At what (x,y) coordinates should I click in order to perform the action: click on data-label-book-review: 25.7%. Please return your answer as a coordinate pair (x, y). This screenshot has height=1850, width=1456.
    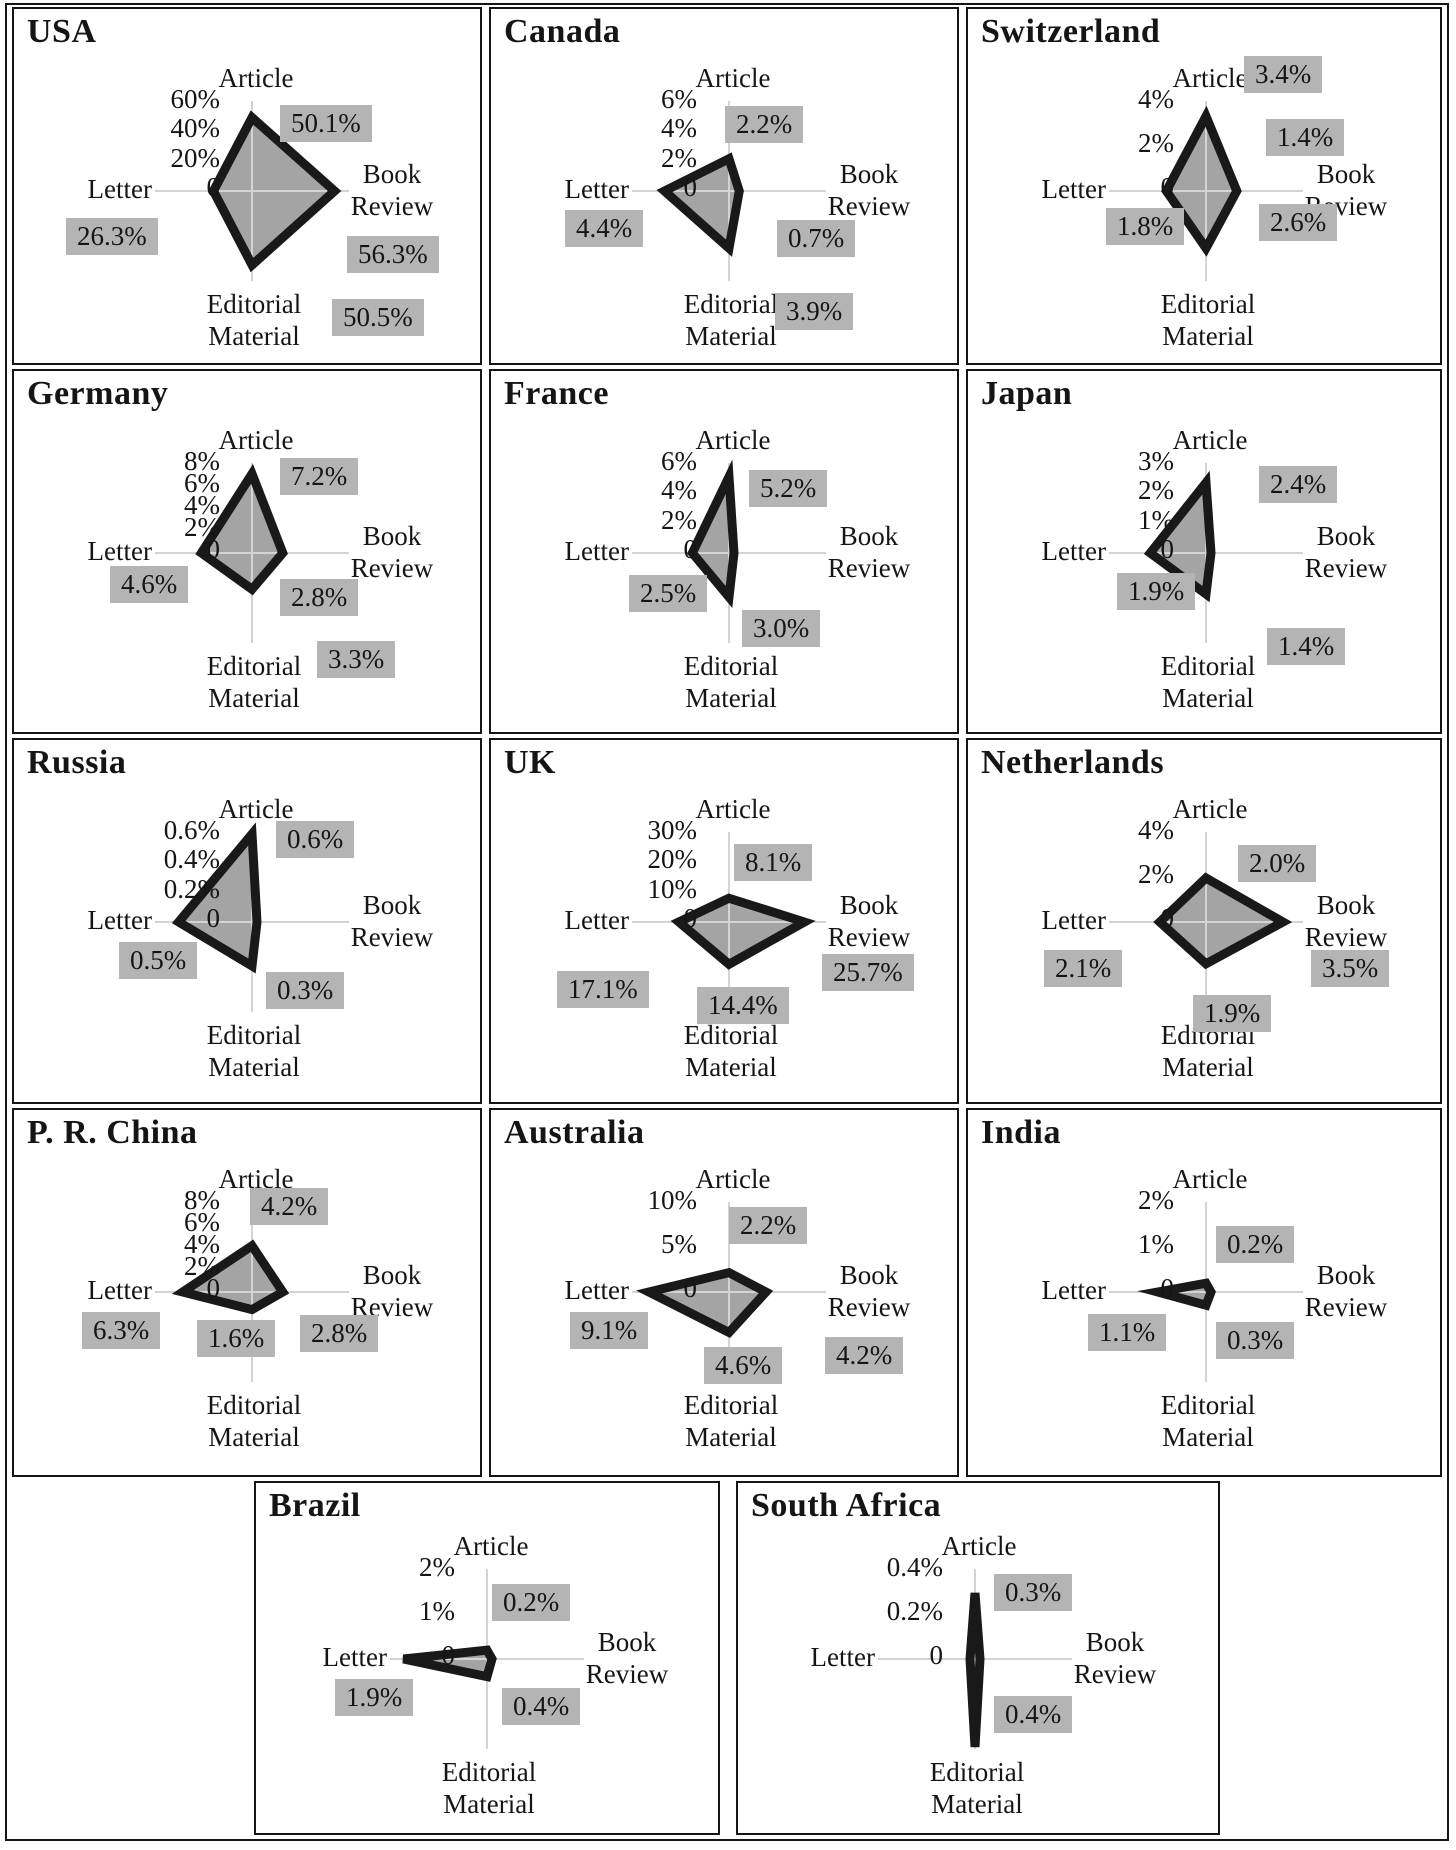
    Looking at the image, I should click on (868, 972).